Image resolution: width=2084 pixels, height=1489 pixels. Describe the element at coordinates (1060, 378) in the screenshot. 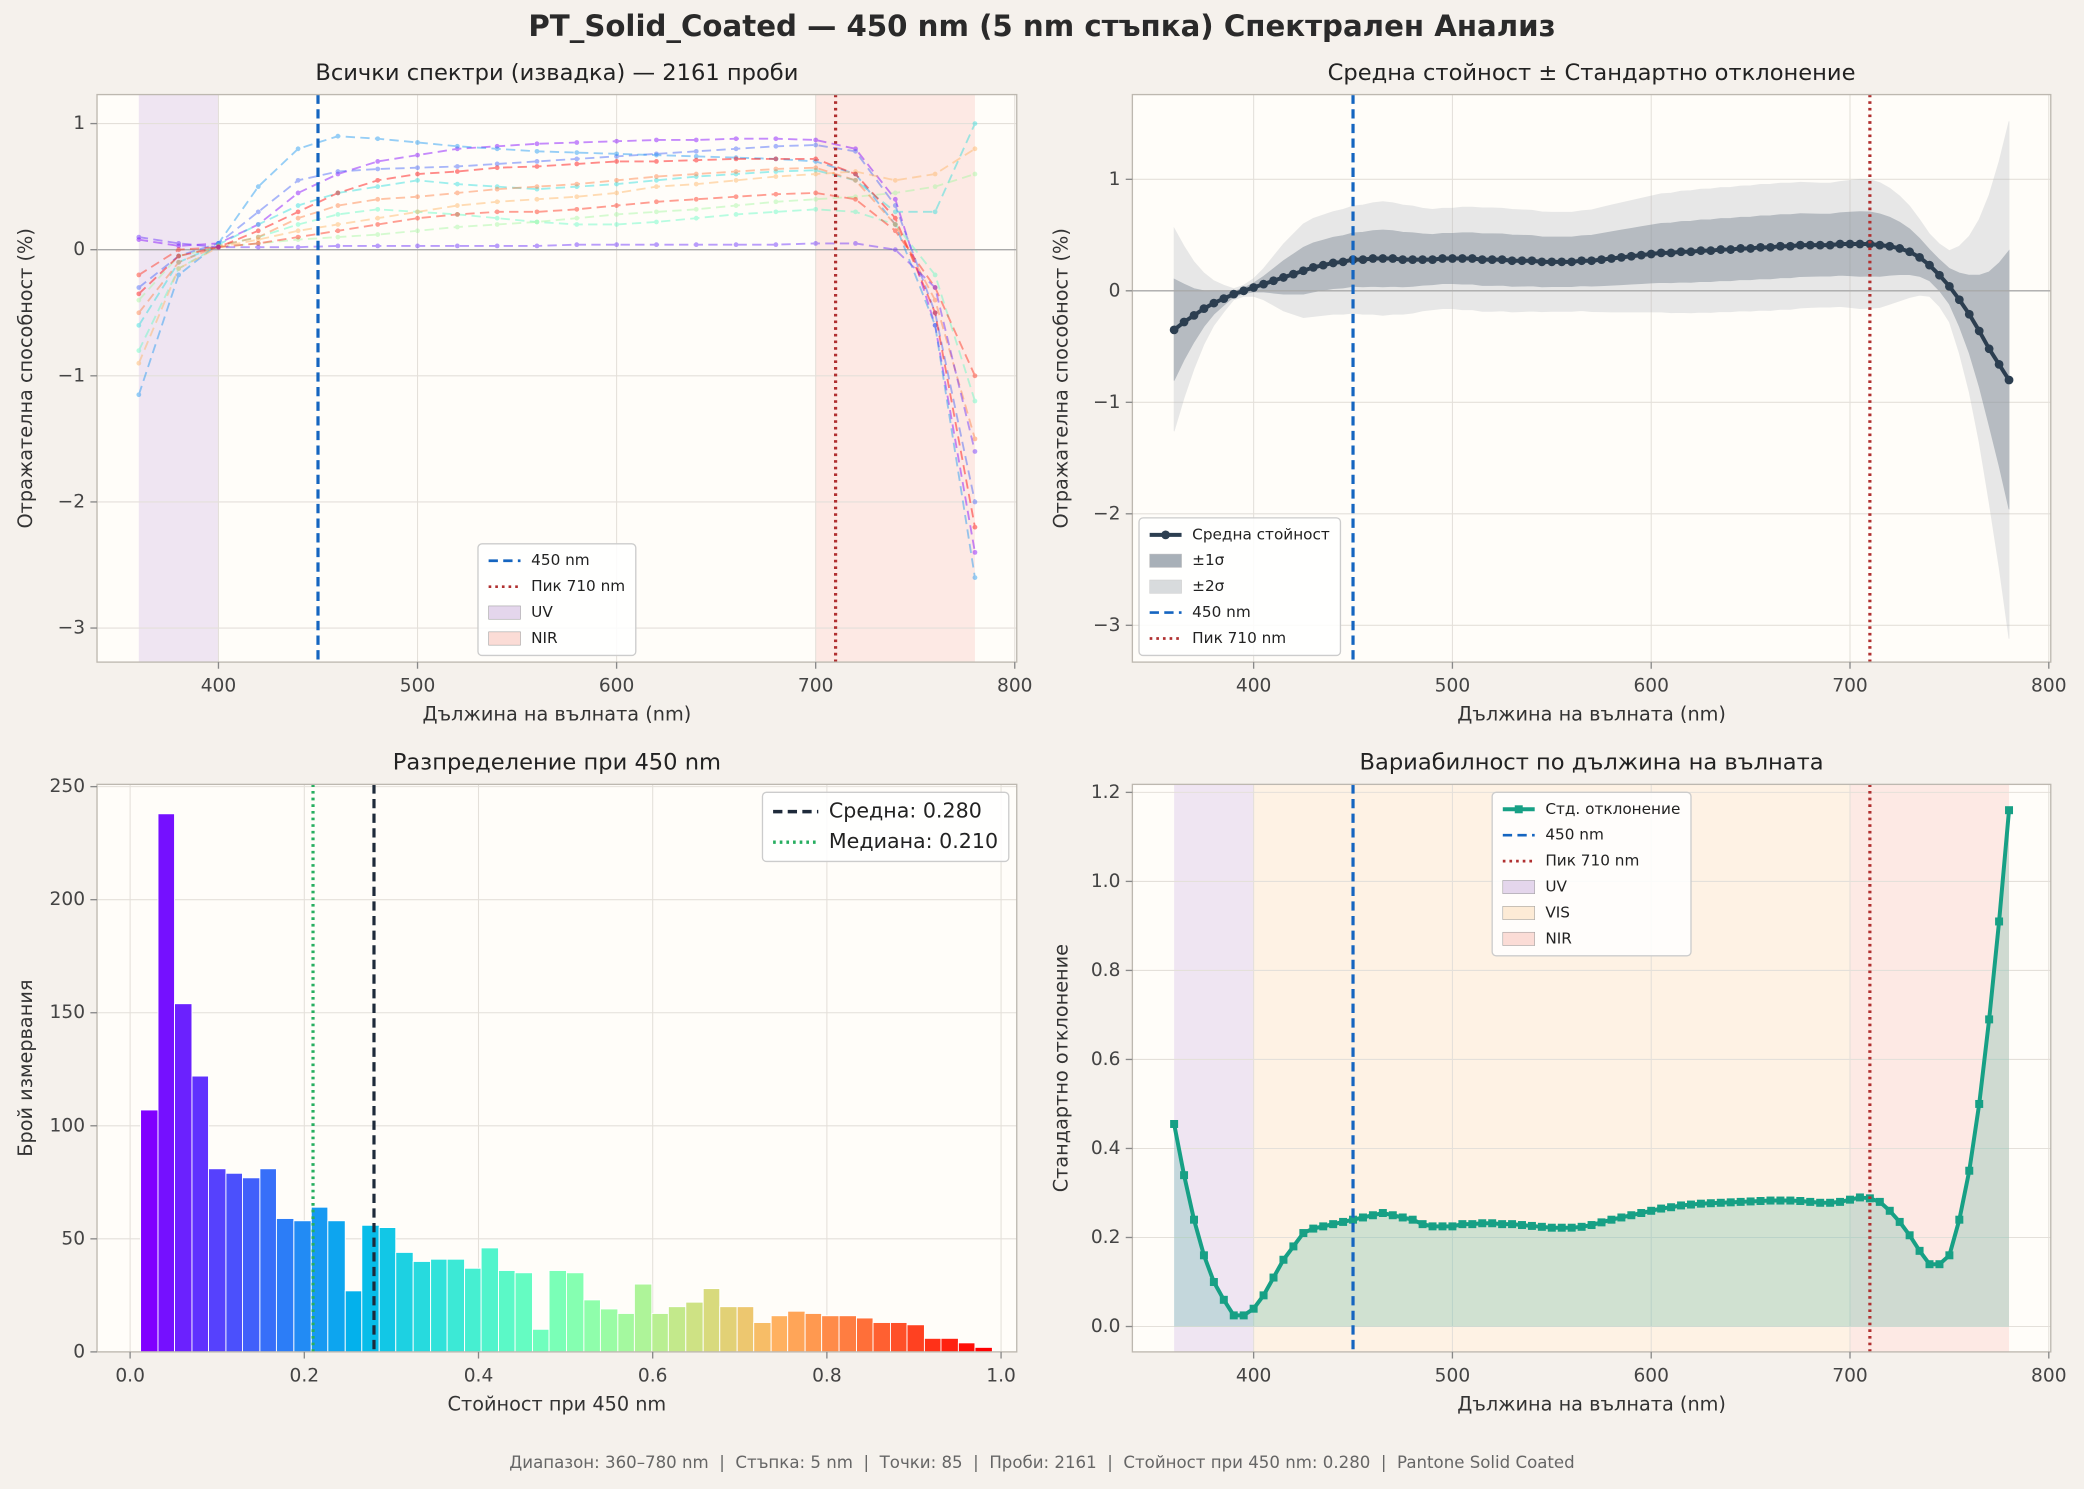

I see `y-axis-label: Отражателна способност (%)` at that location.